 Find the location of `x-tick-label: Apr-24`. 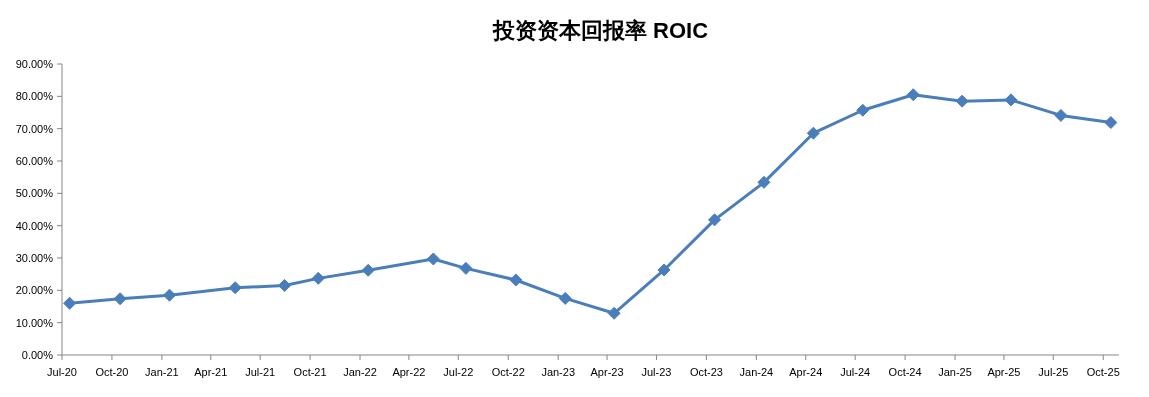

x-tick-label: Apr-24 is located at coordinates (806, 372).